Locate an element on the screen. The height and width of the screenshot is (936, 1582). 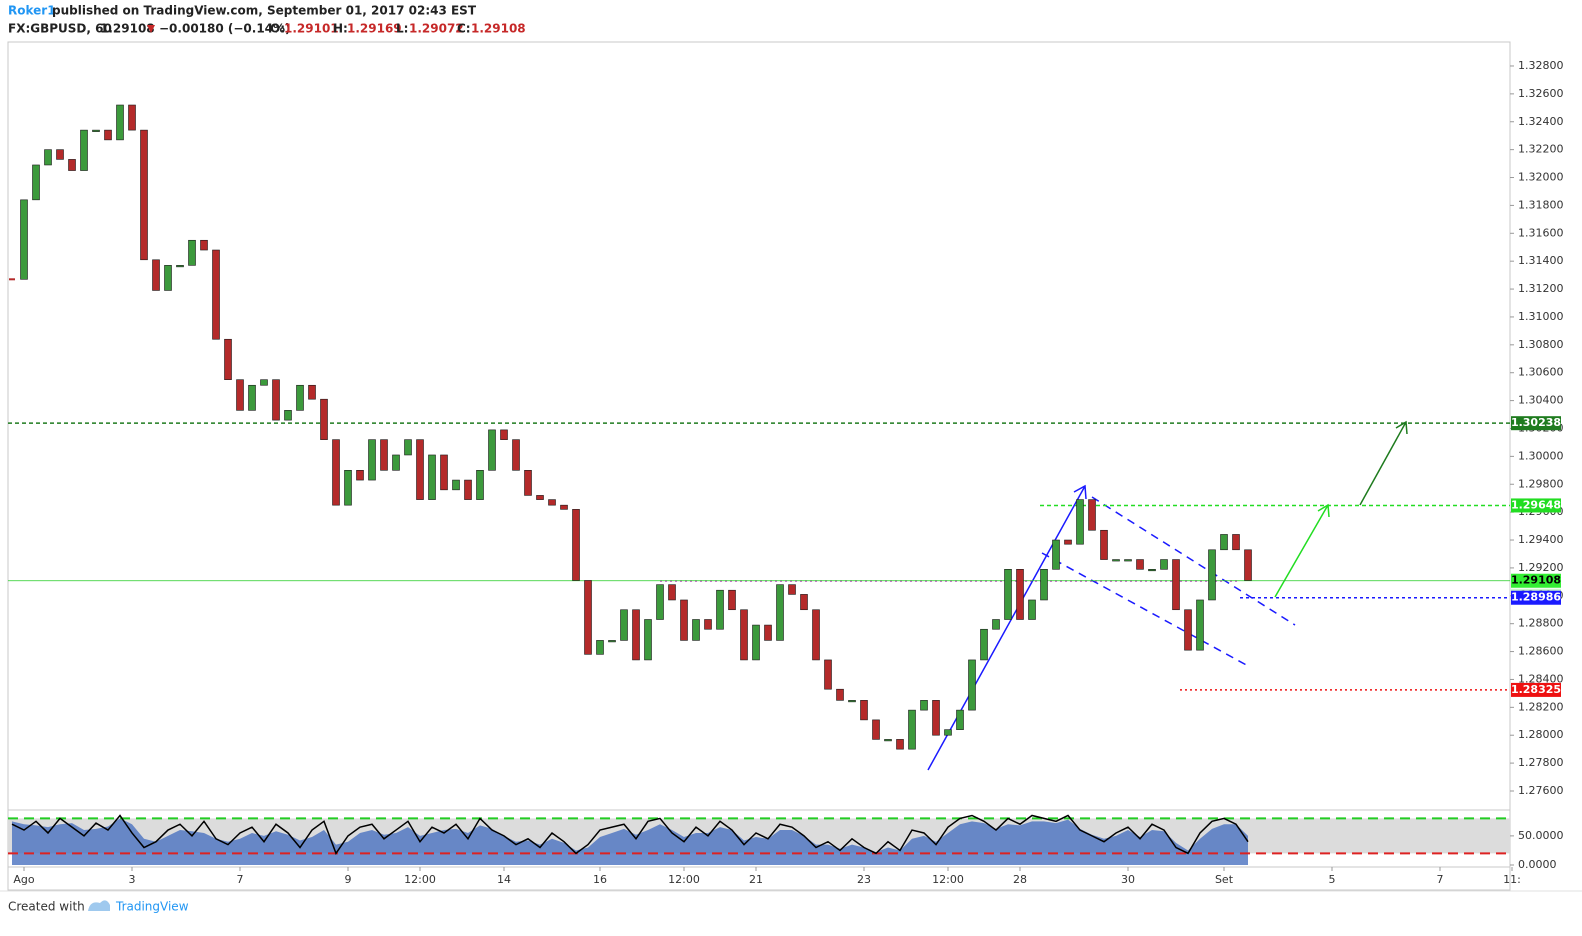
brand: TradingView is located at coordinates (152, 907).